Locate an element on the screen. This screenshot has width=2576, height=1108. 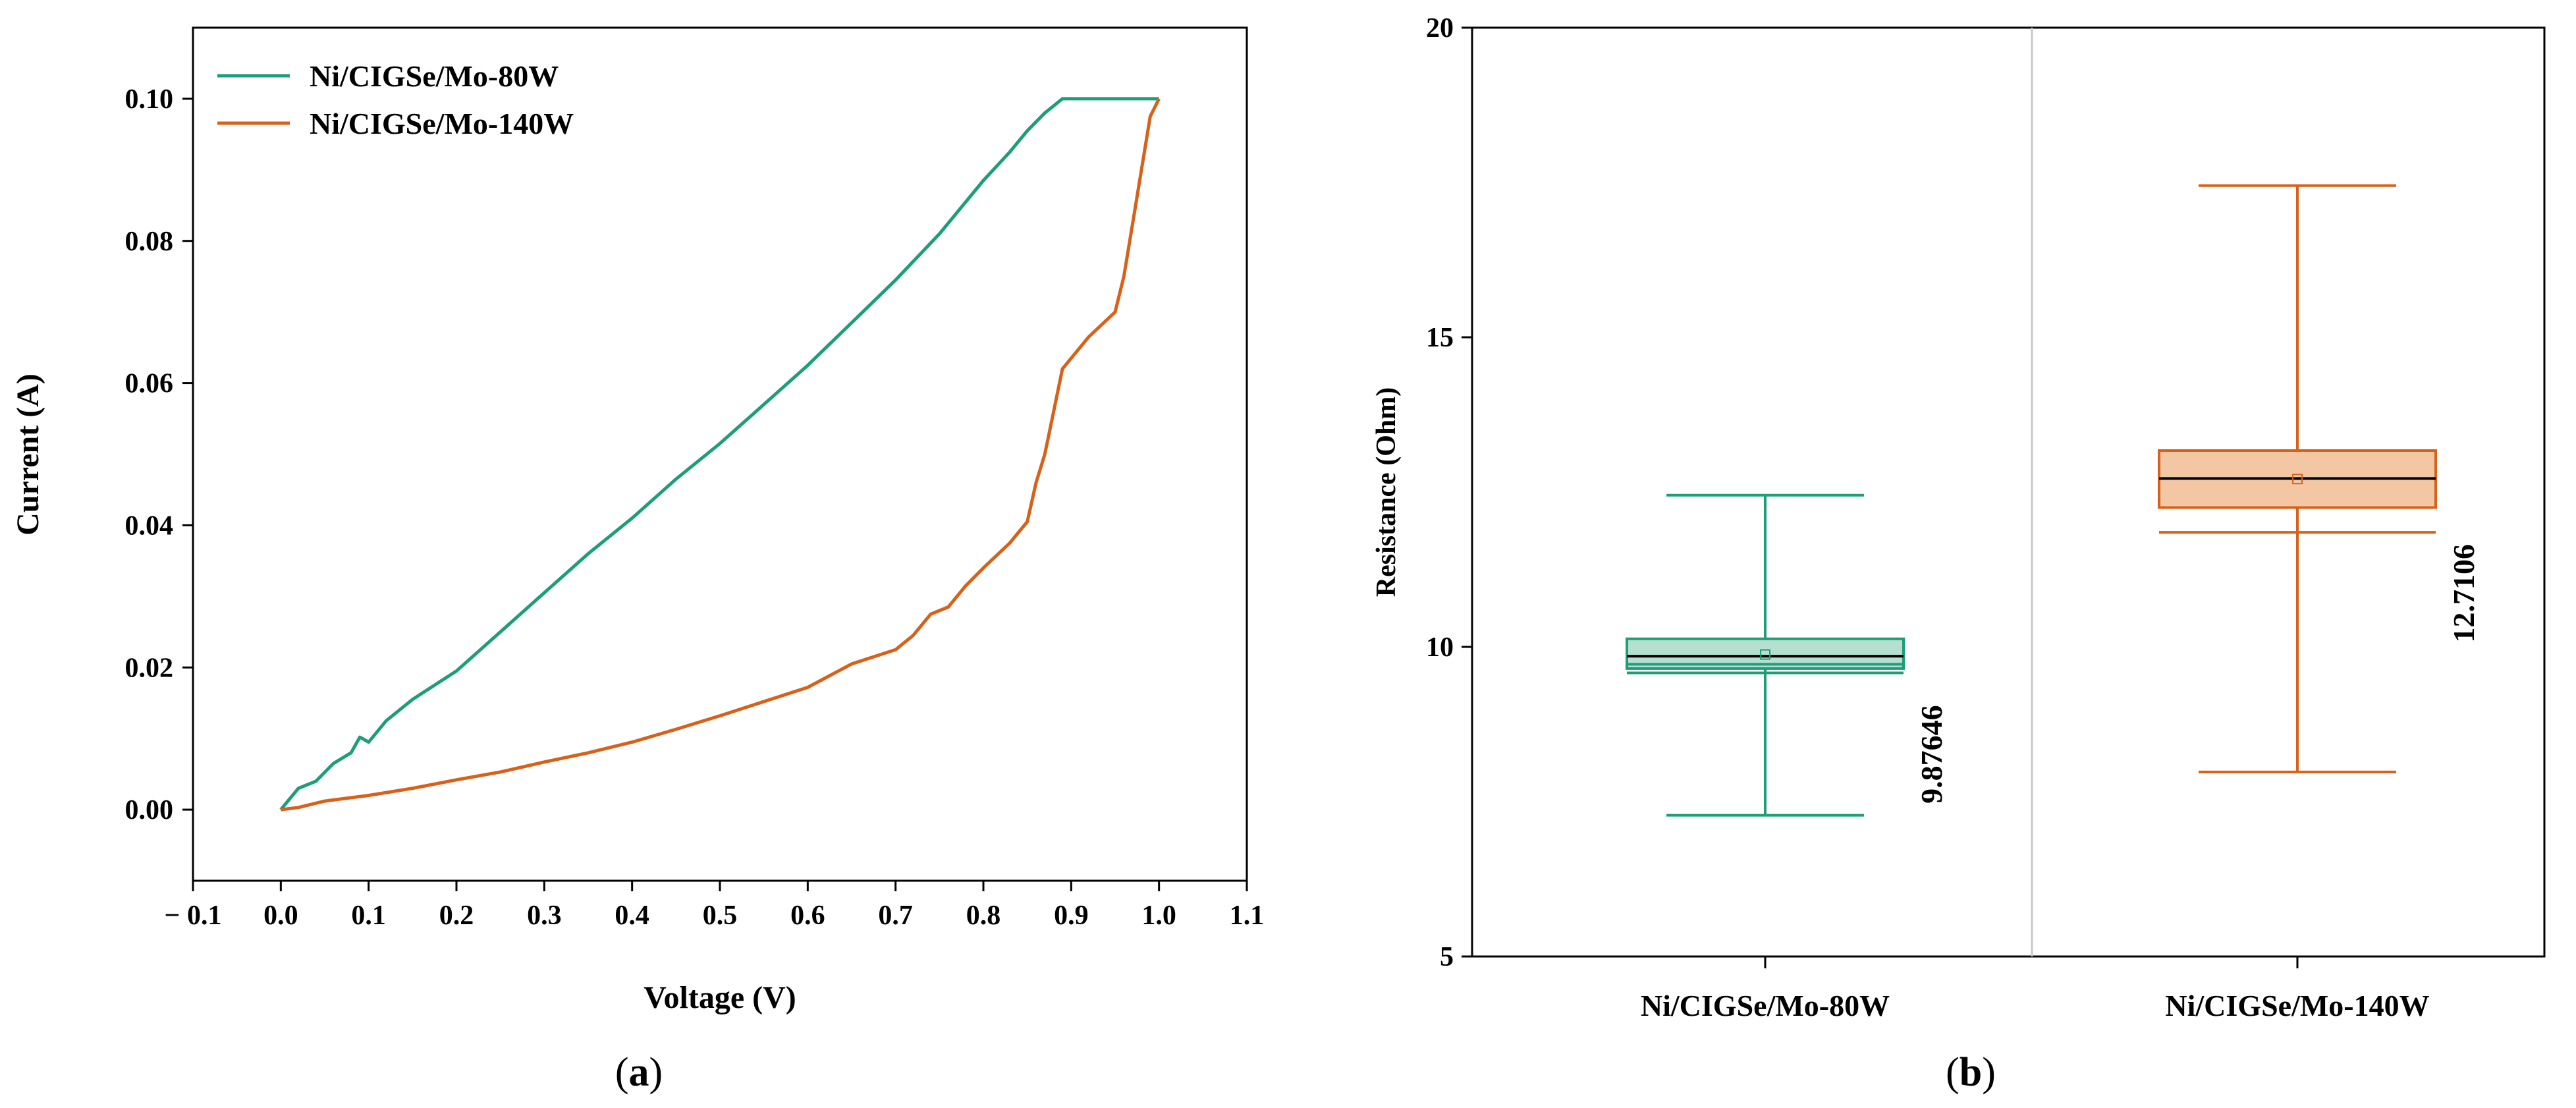
x-tick-label: 0.5 is located at coordinates (720, 915).